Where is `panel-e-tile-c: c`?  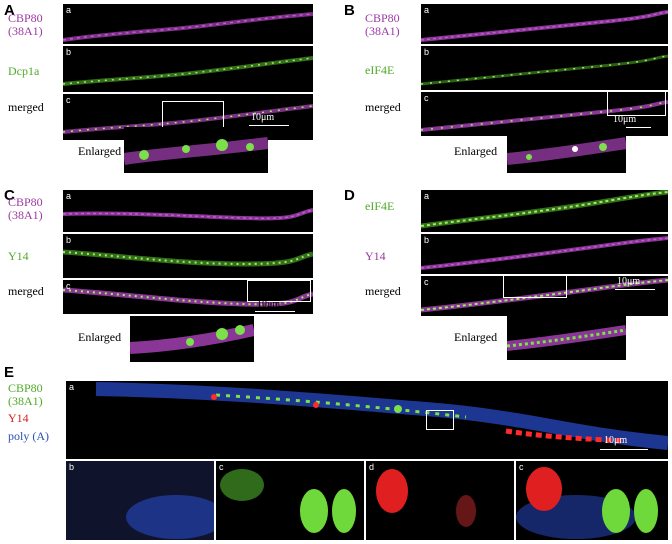
panel-e-tile-c: c is located at coordinates (290, 500).